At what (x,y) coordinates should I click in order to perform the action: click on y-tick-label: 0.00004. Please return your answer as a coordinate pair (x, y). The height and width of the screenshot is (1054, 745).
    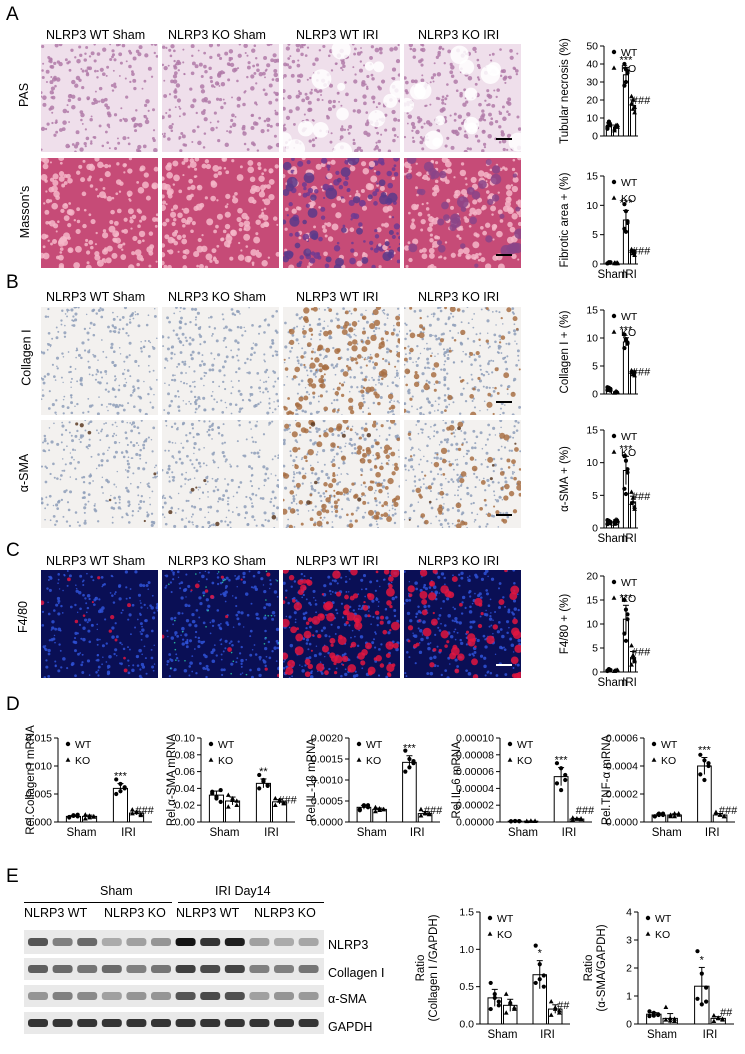
    Looking at the image, I should click on (475, 789).